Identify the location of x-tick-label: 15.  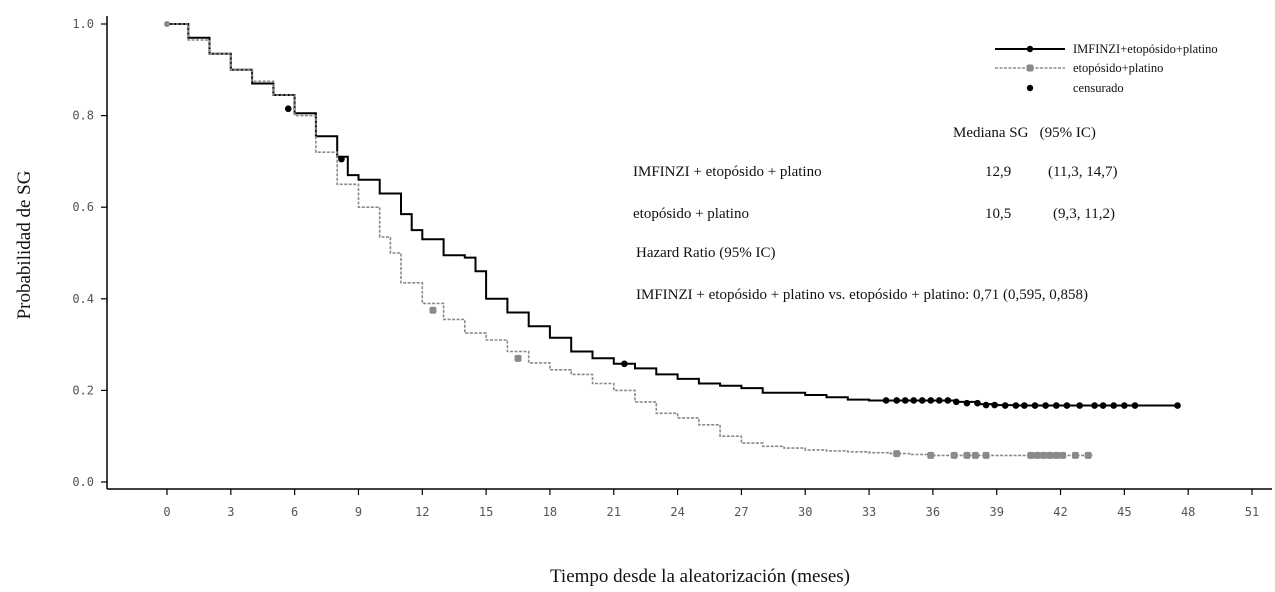
(486, 512).